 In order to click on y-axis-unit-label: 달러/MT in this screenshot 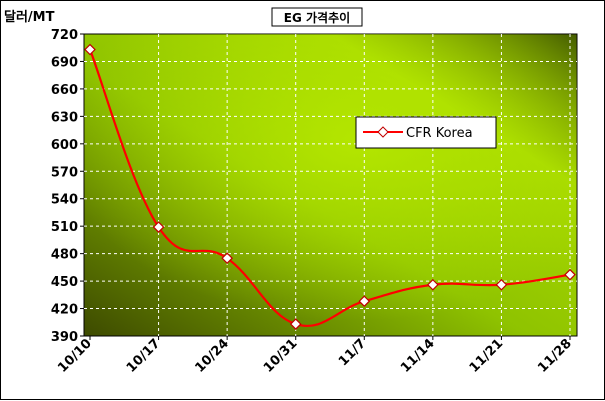, I will do `click(29, 17)`.